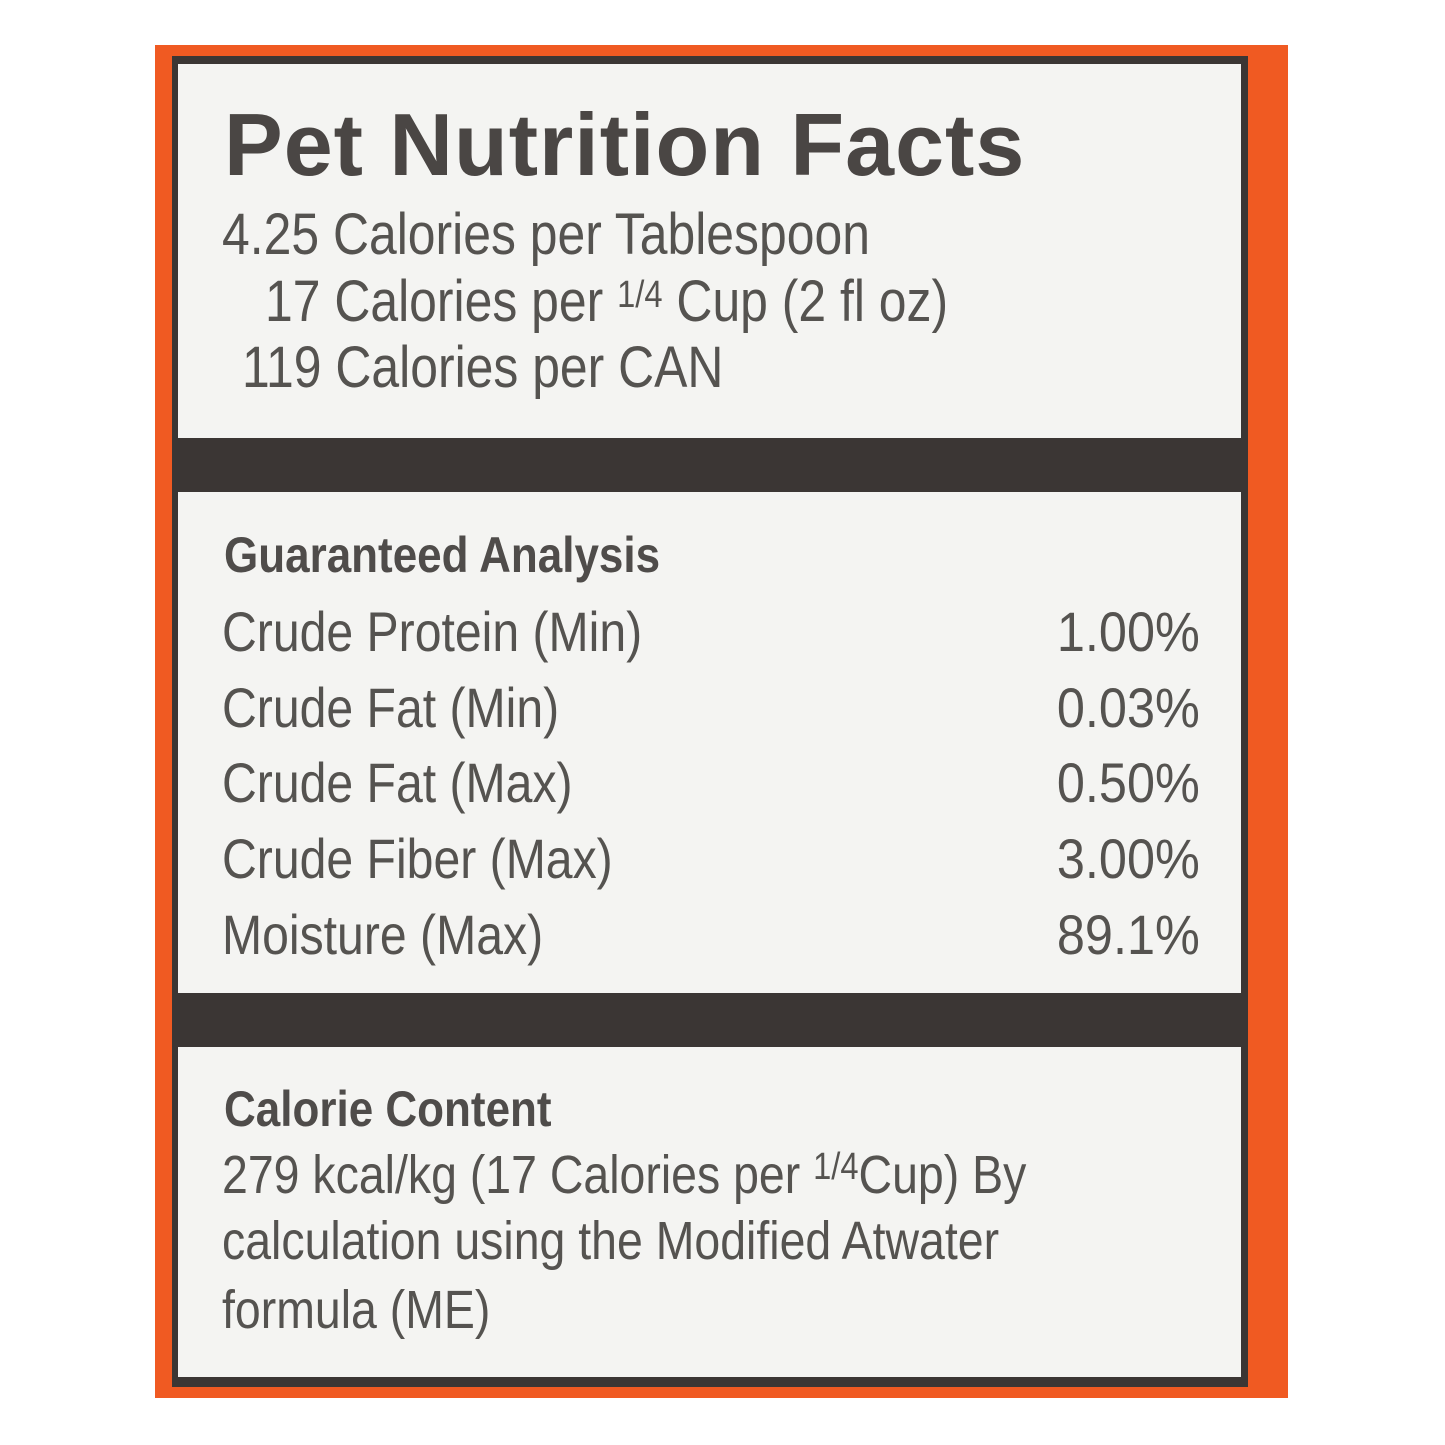 The height and width of the screenshot is (1445, 1445). I want to click on calories-per-tablespoon: 4.25 Calories per Tablespoon, so click(546, 235).